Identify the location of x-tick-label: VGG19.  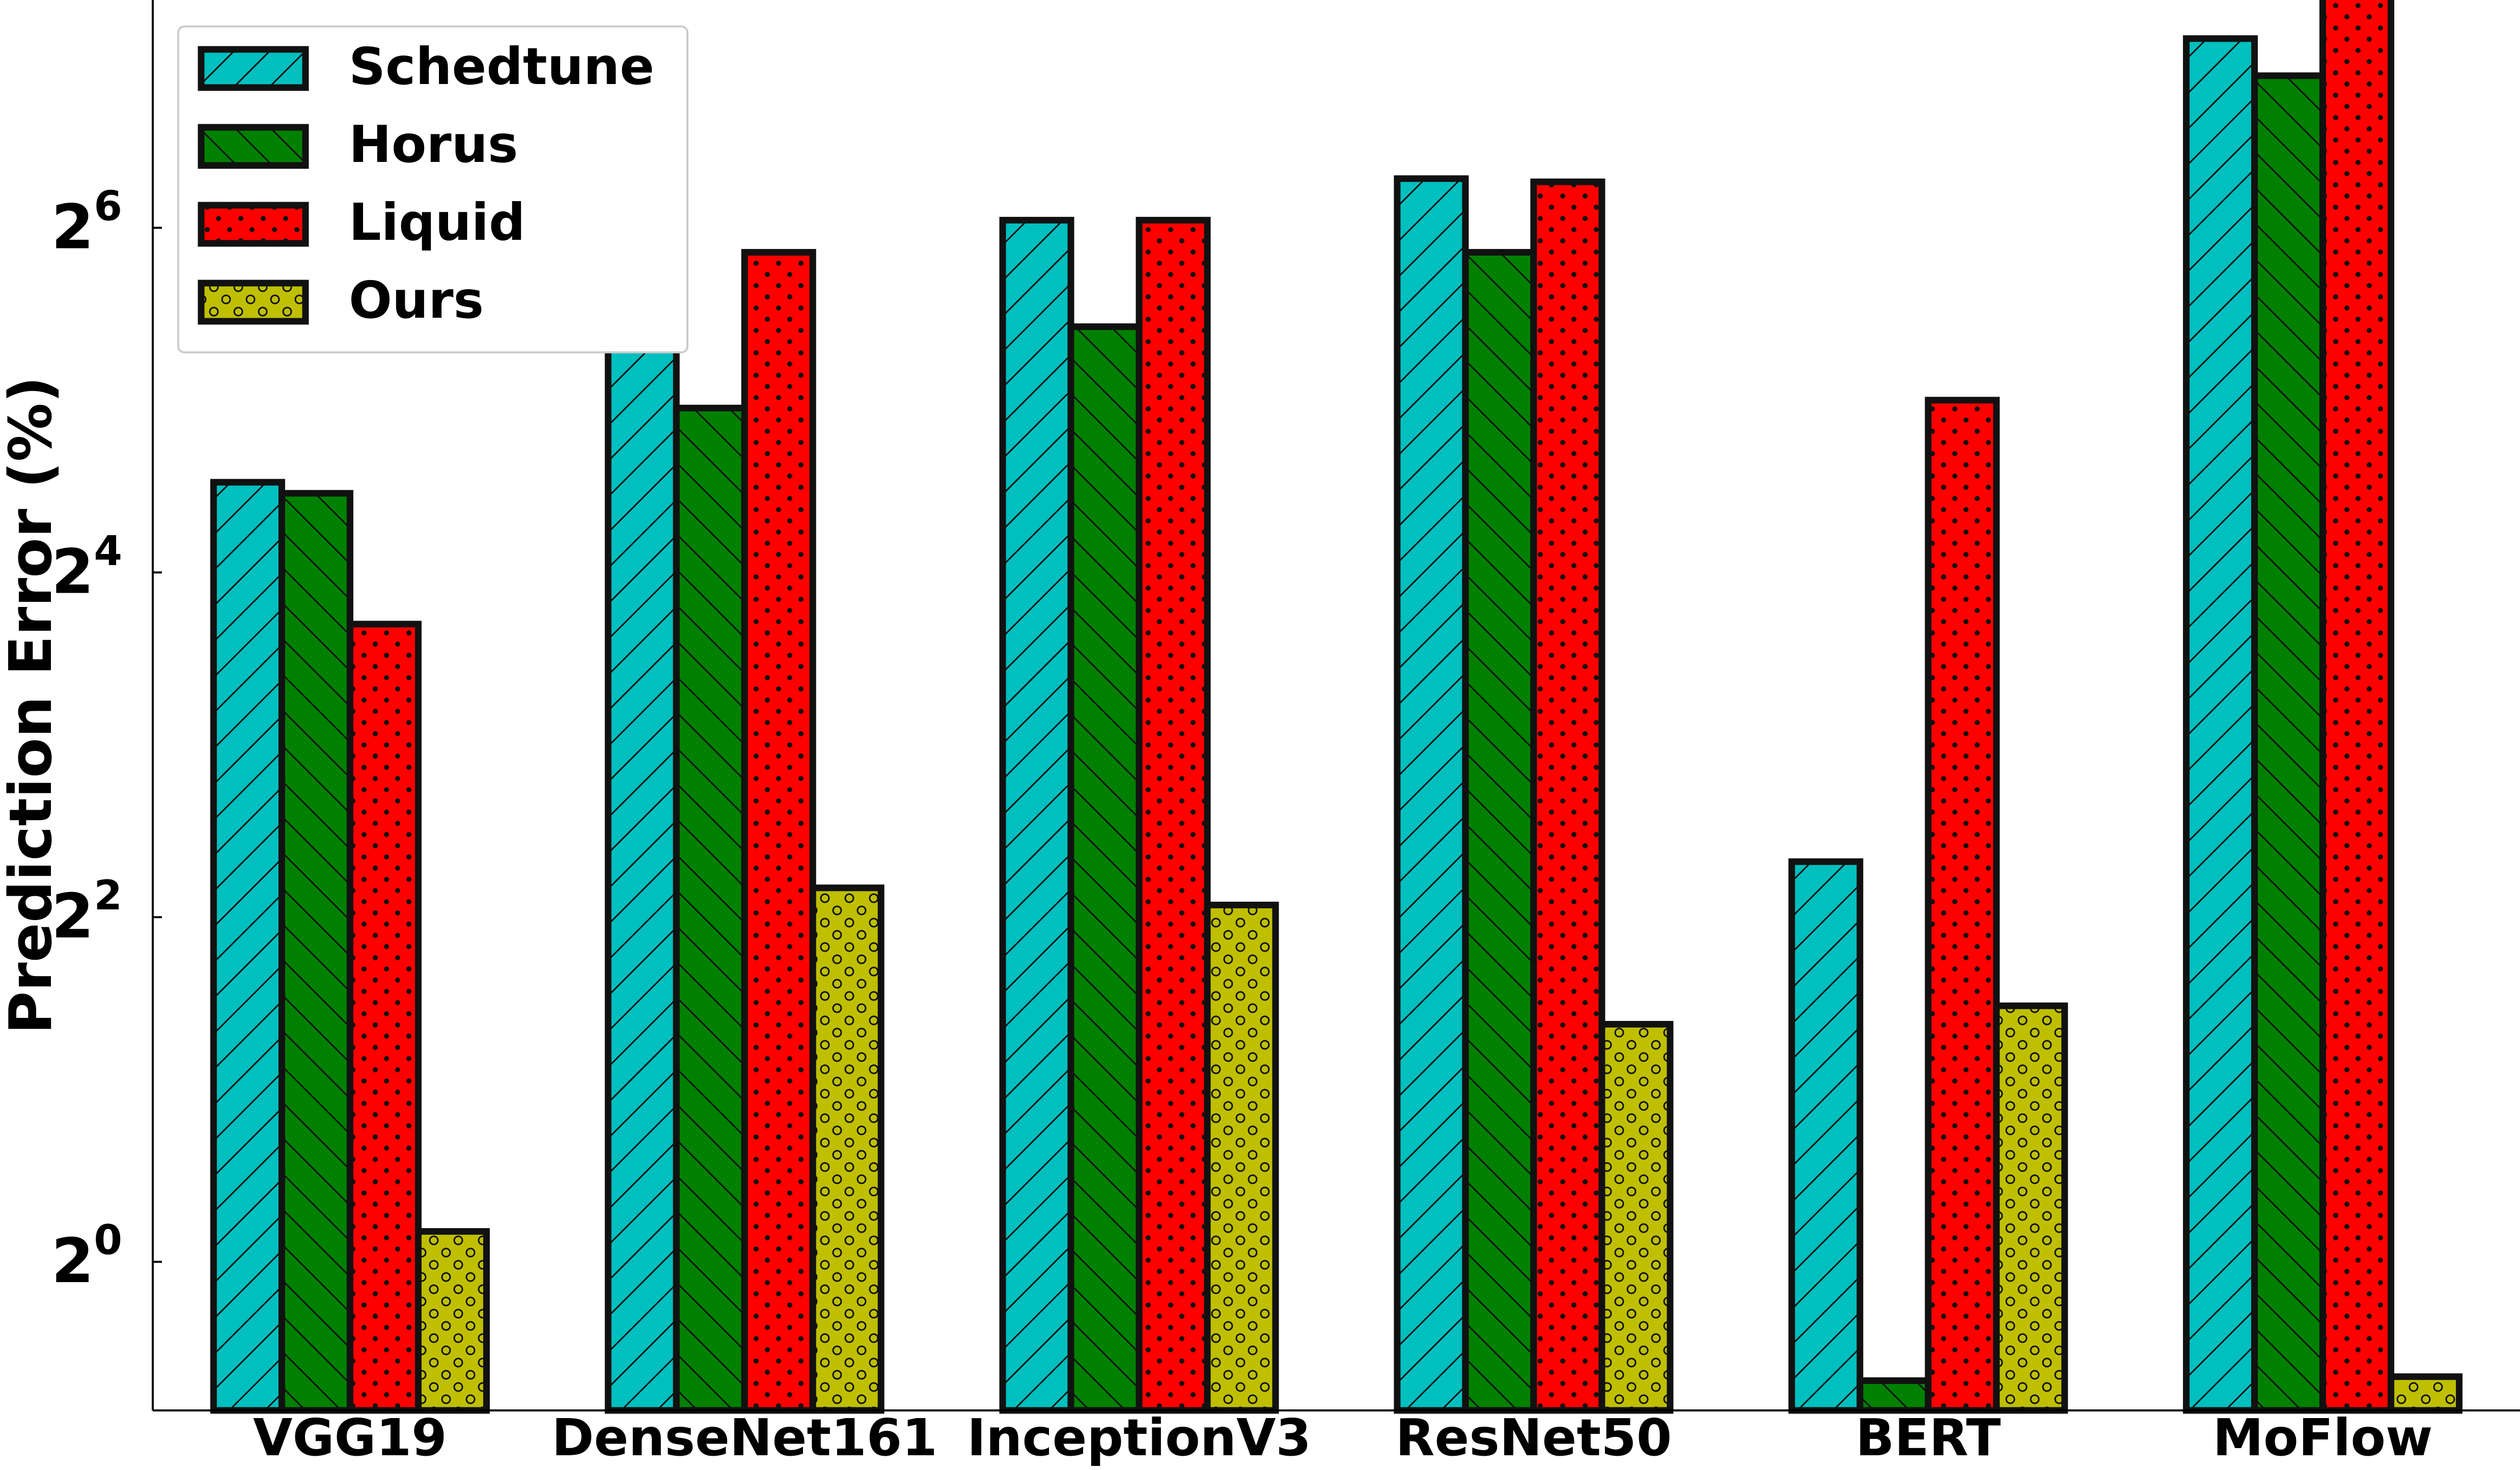
(350, 1437).